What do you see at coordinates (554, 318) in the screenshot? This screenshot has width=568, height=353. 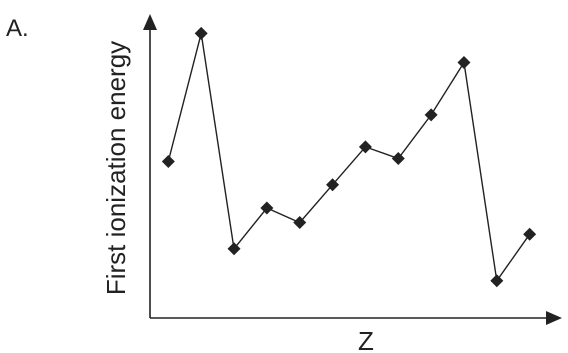 I see `x-axis-arrowhead` at bounding box center [554, 318].